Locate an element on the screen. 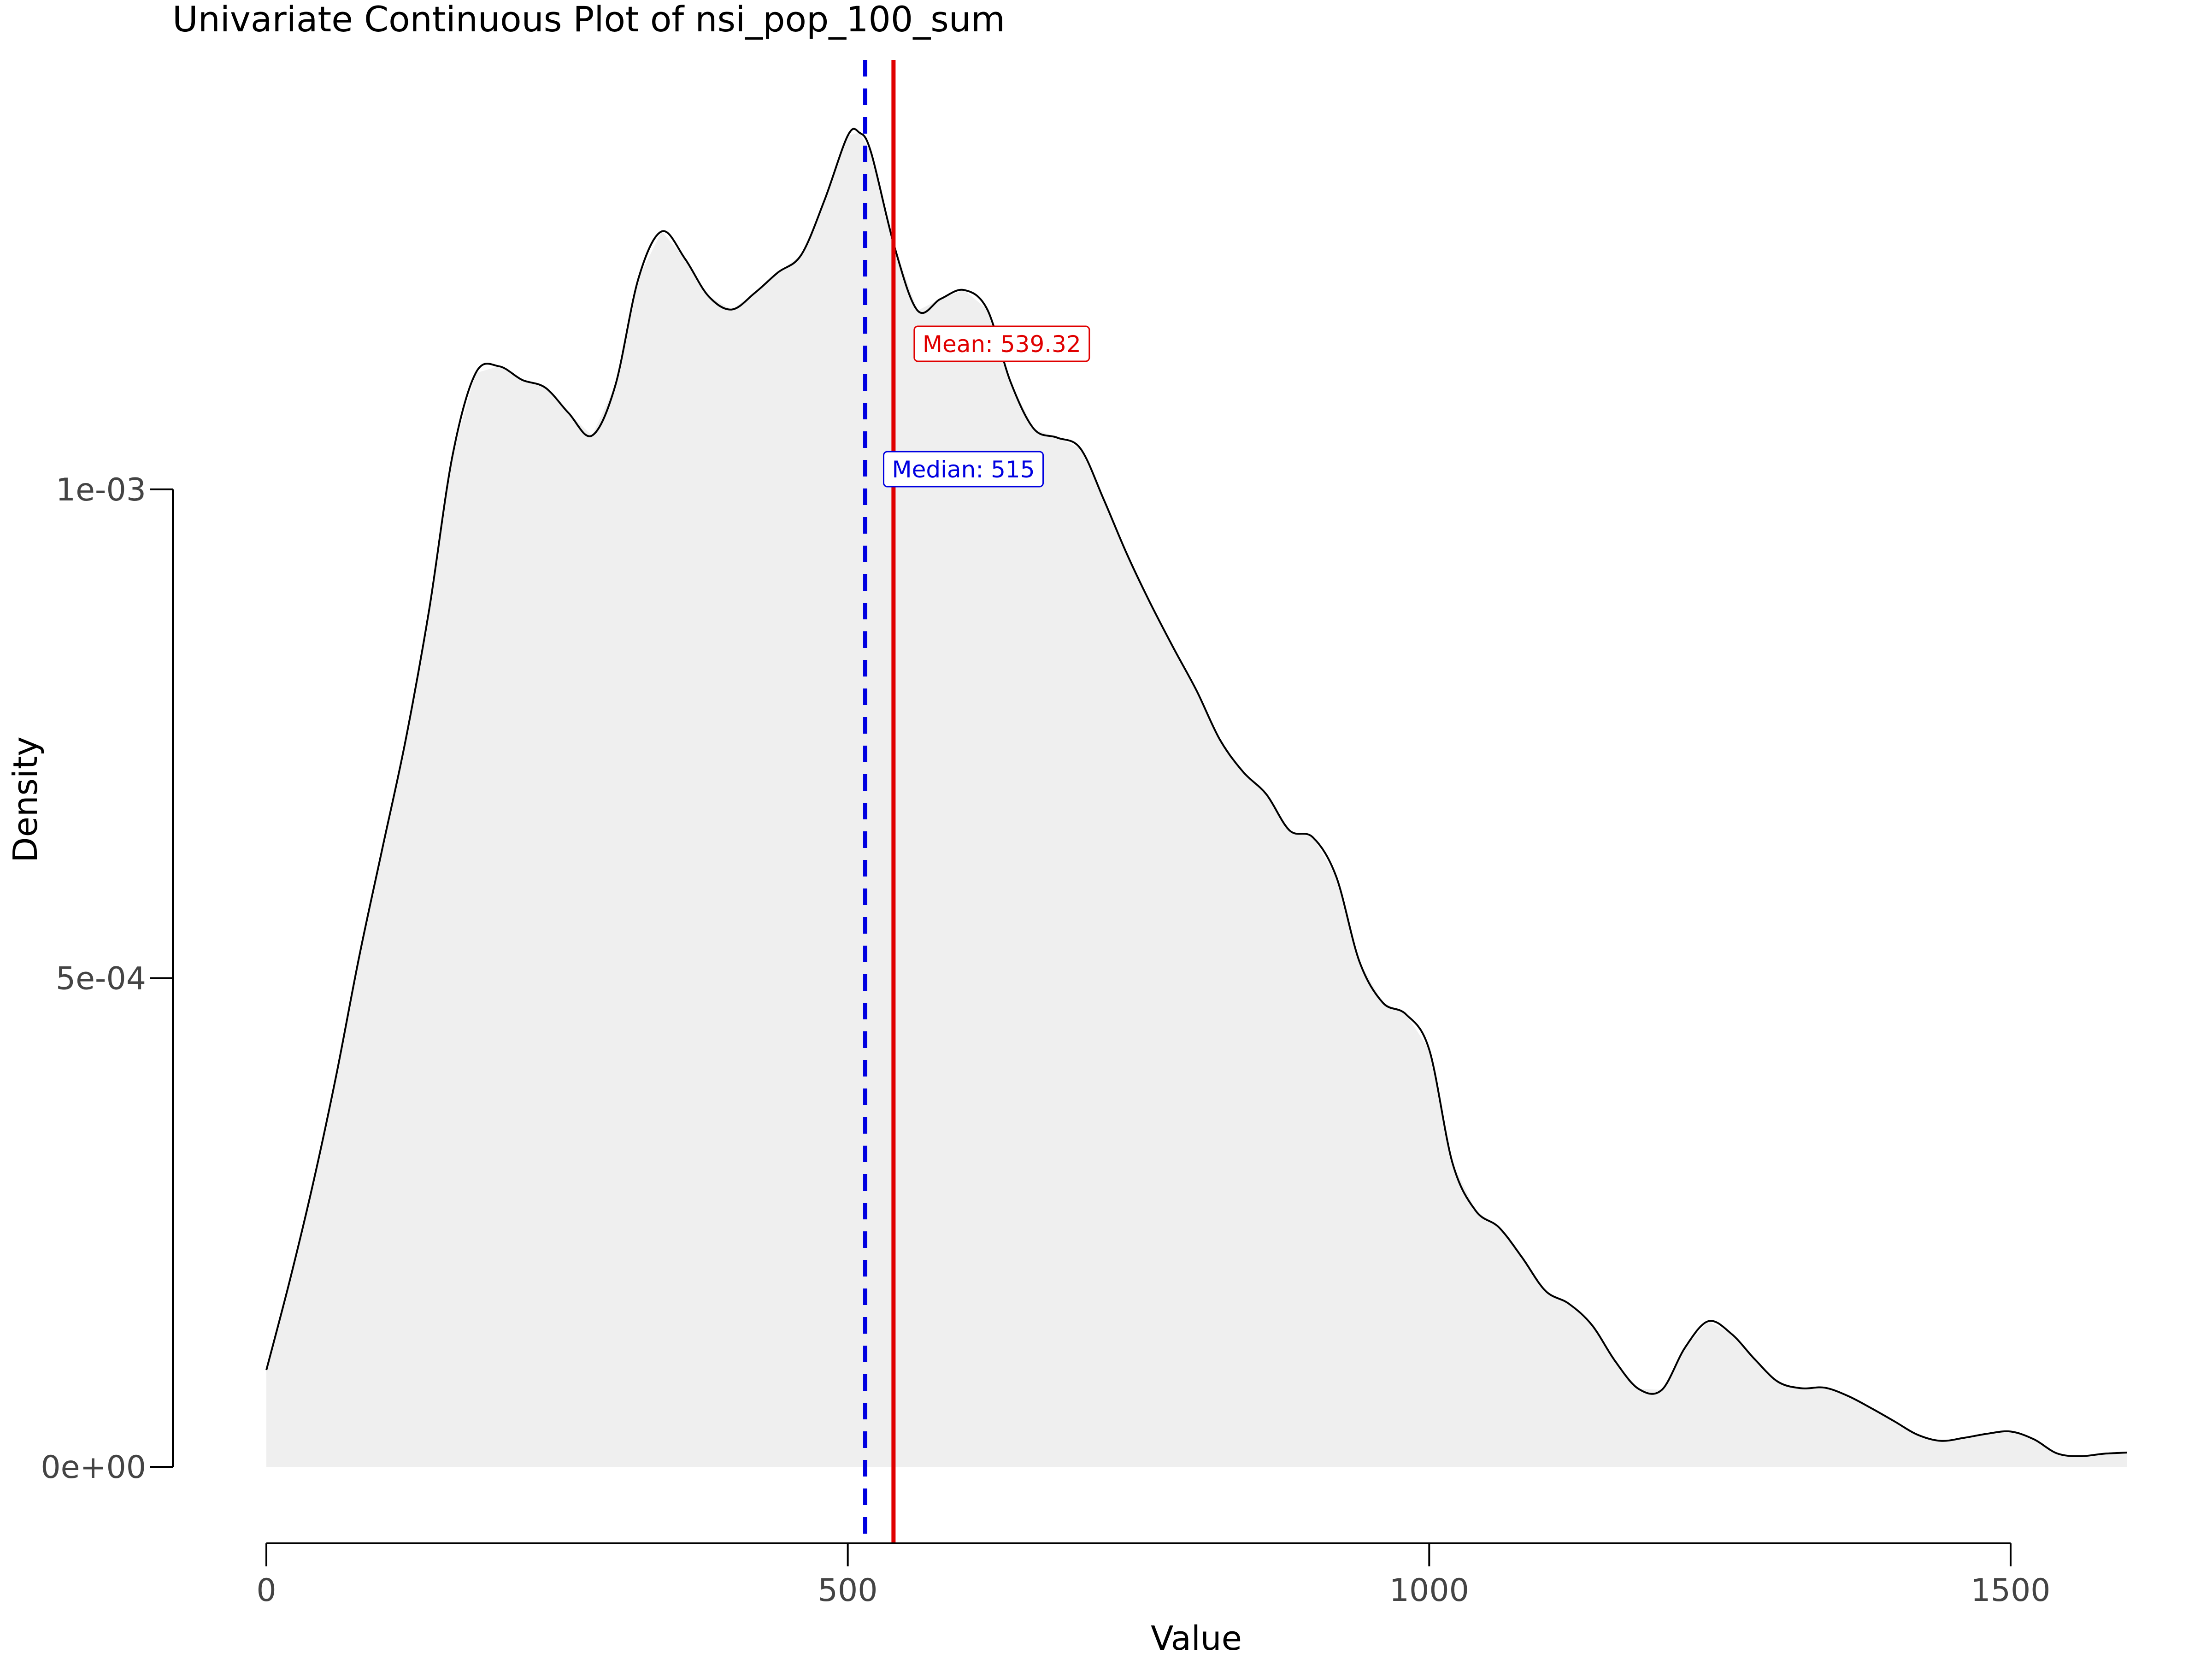 The width and height of the screenshot is (2212, 1659). median-label-text: Median: 515 is located at coordinates (963, 469).